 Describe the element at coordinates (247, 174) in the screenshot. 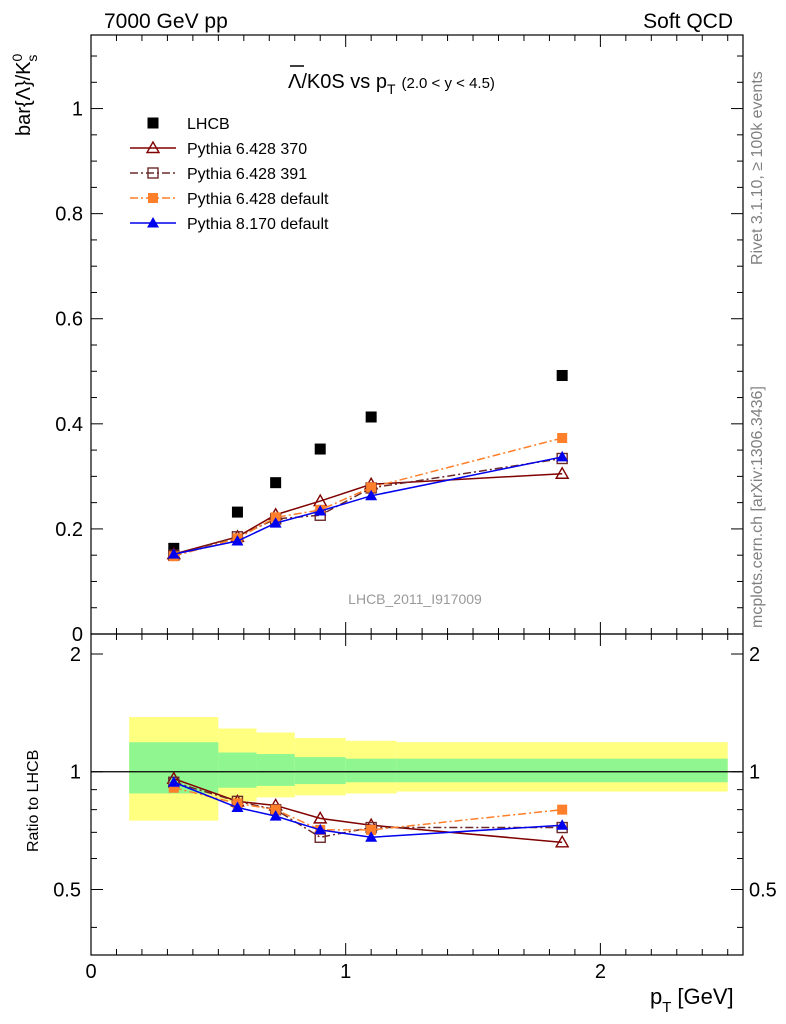

I see `legend-label: Pythia 6.428 391` at that location.